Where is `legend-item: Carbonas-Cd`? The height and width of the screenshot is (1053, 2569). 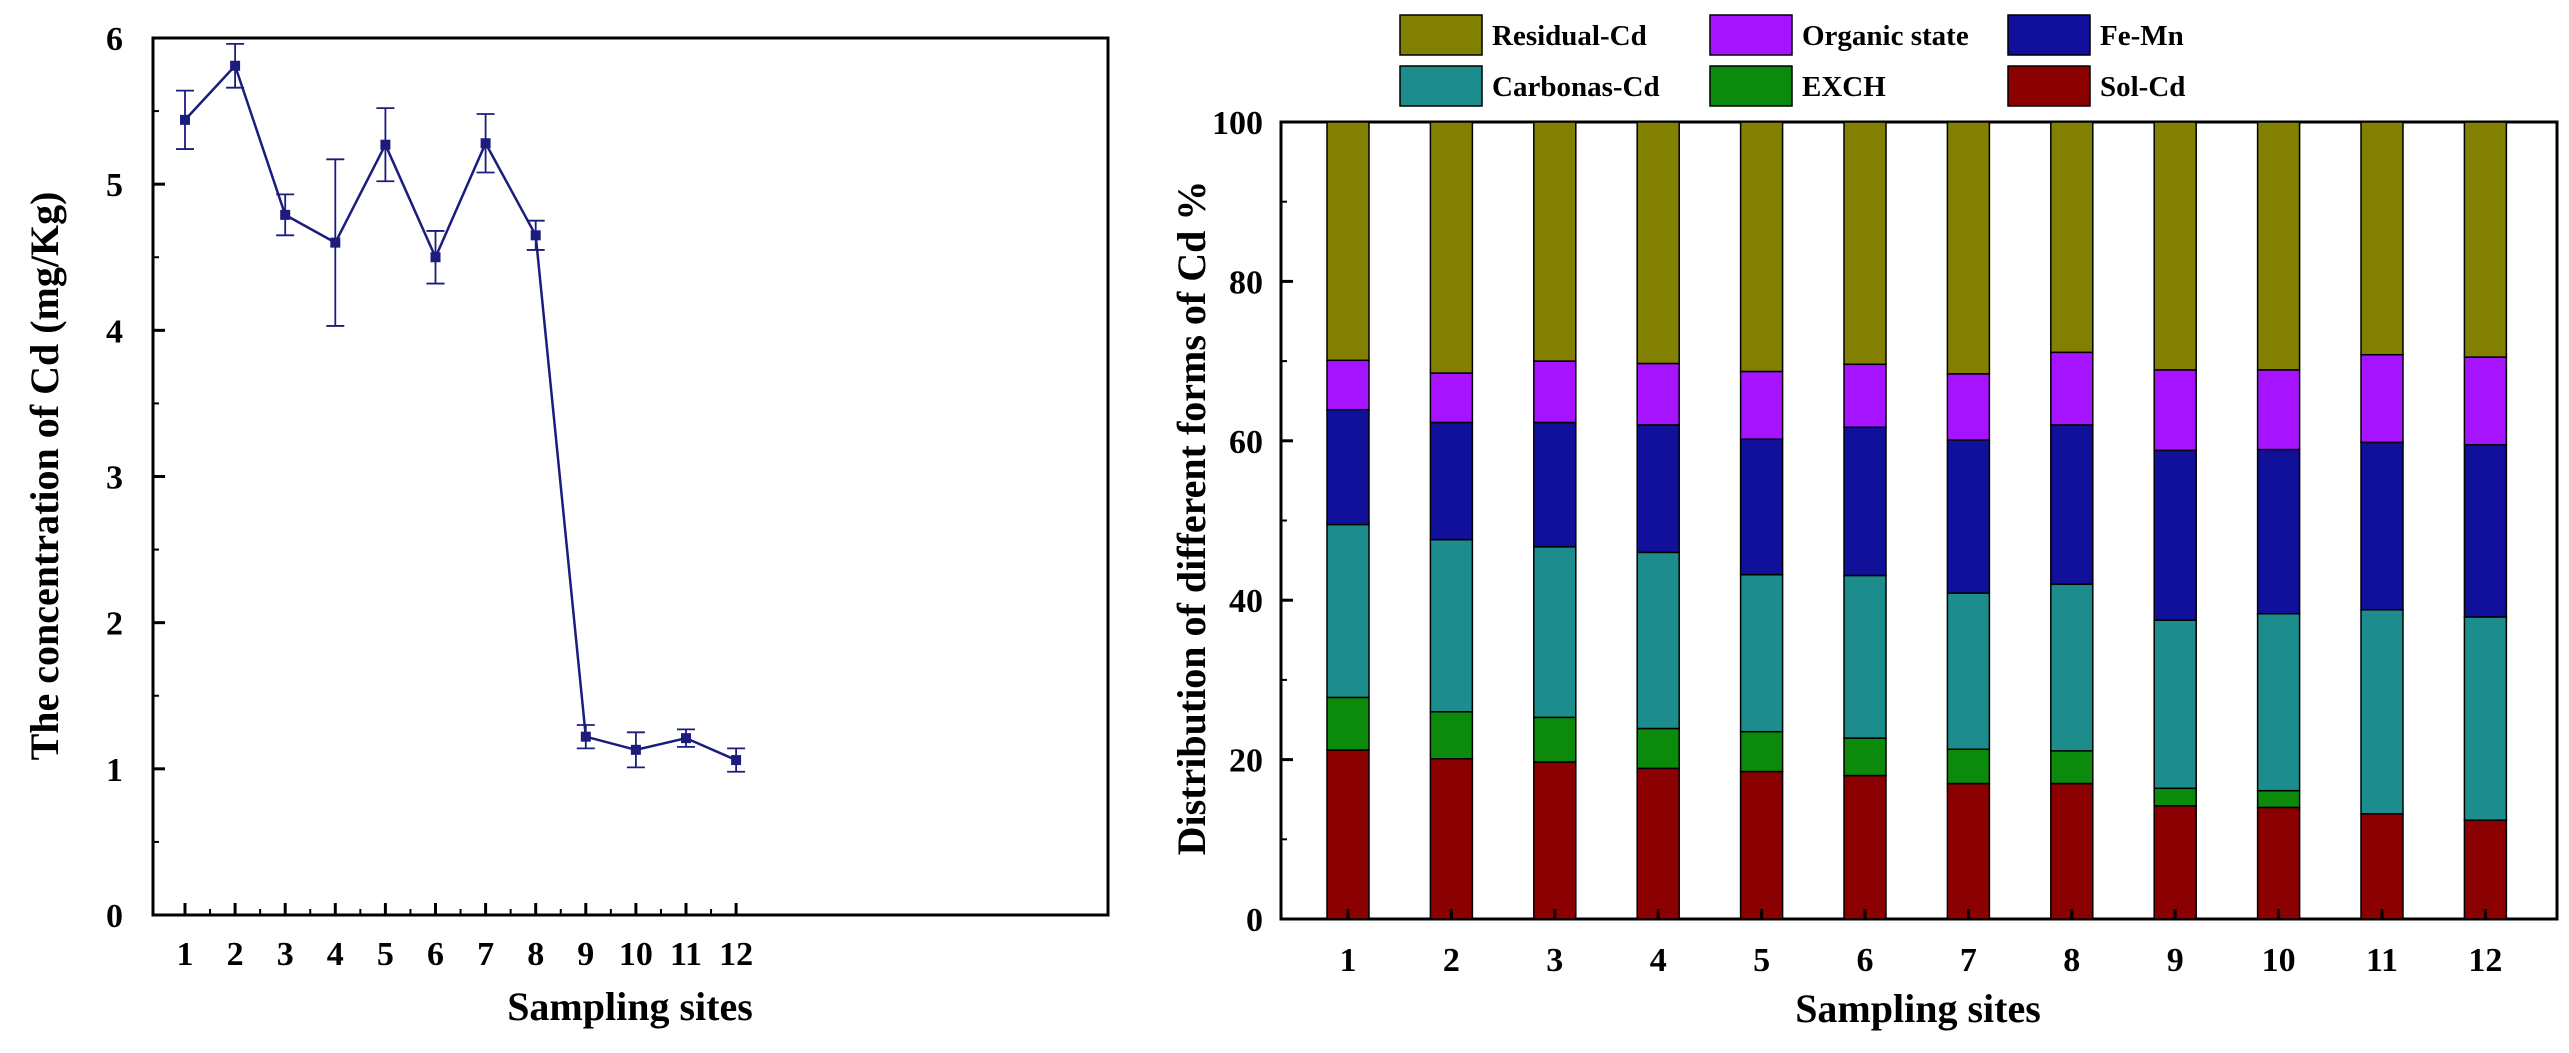 legend-item: Carbonas-Cd is located at coordinates (1529, 86).